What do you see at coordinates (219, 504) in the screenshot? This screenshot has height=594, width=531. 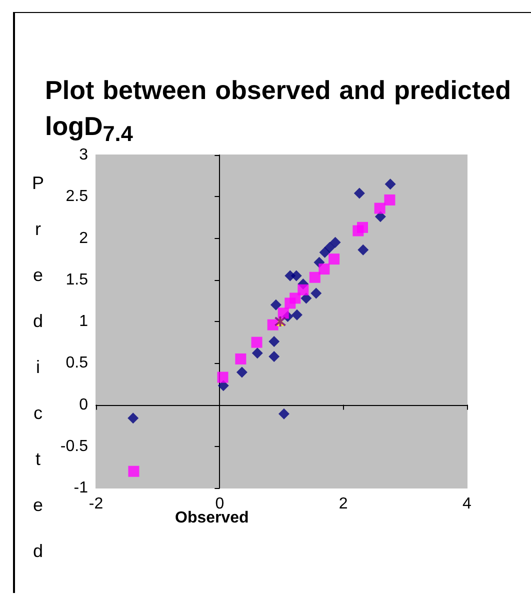 I see `x-tick-label: 0` at bounding box center [219, 504].